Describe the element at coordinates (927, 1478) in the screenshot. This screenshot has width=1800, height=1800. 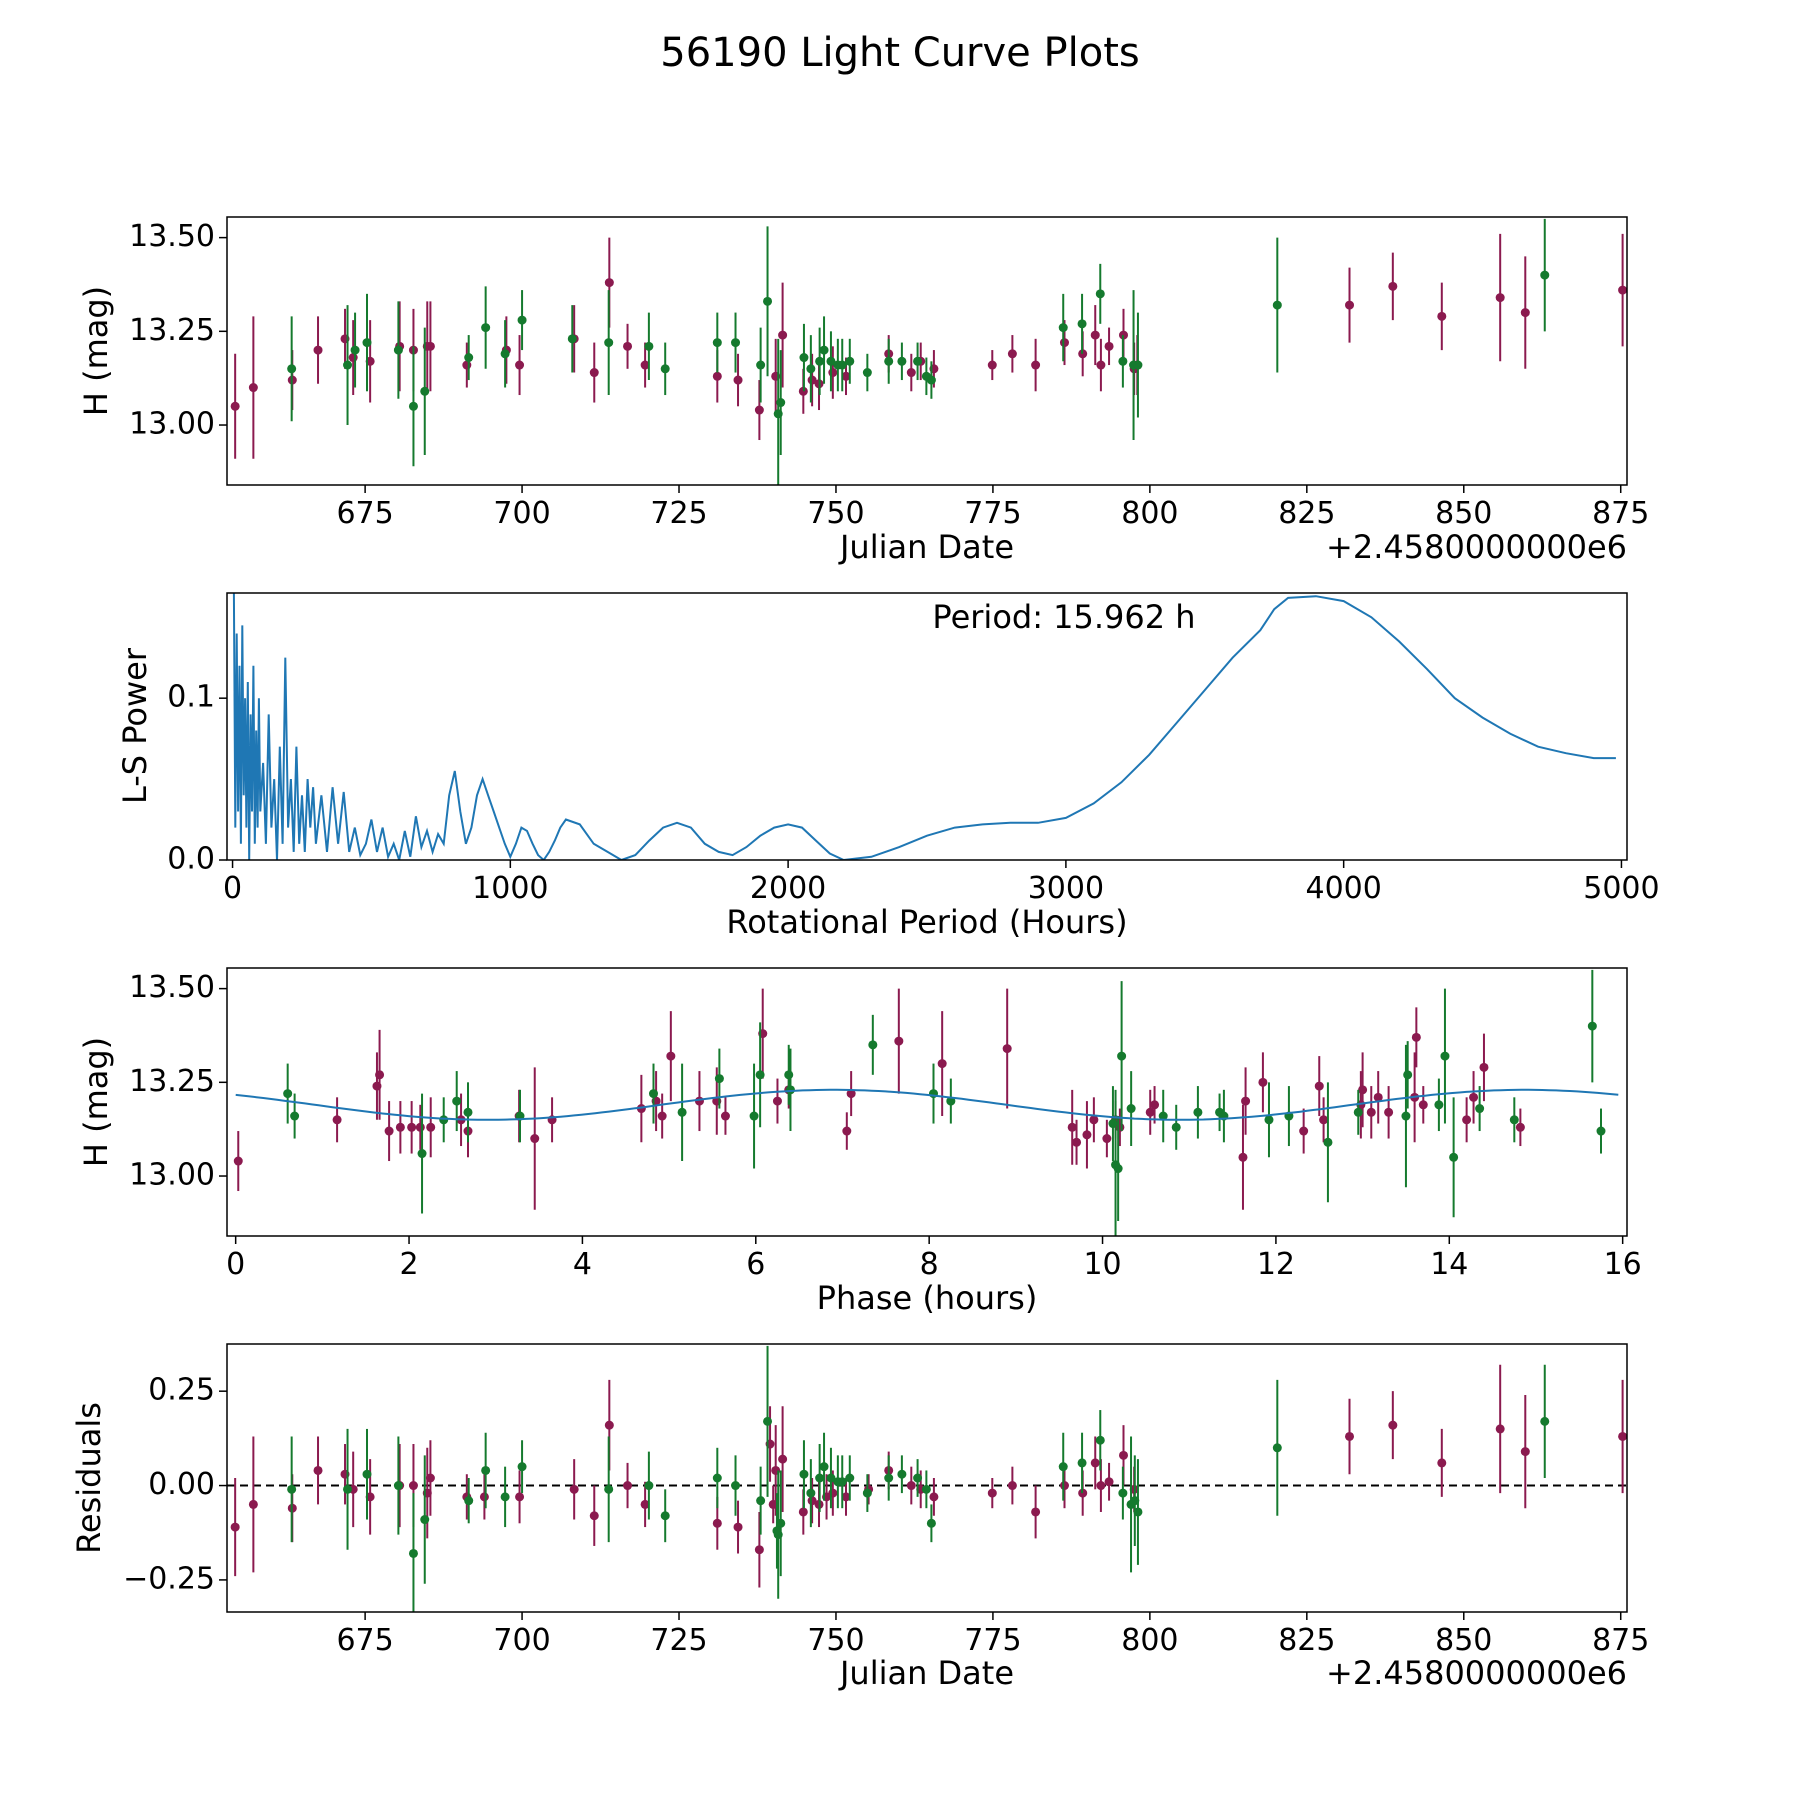
I see `residuals-data` at that location.